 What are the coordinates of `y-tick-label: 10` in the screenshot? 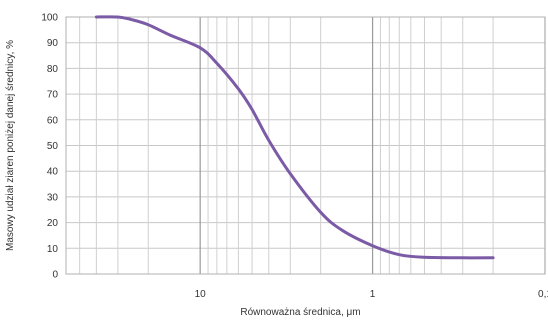 It's located at (53, 249).